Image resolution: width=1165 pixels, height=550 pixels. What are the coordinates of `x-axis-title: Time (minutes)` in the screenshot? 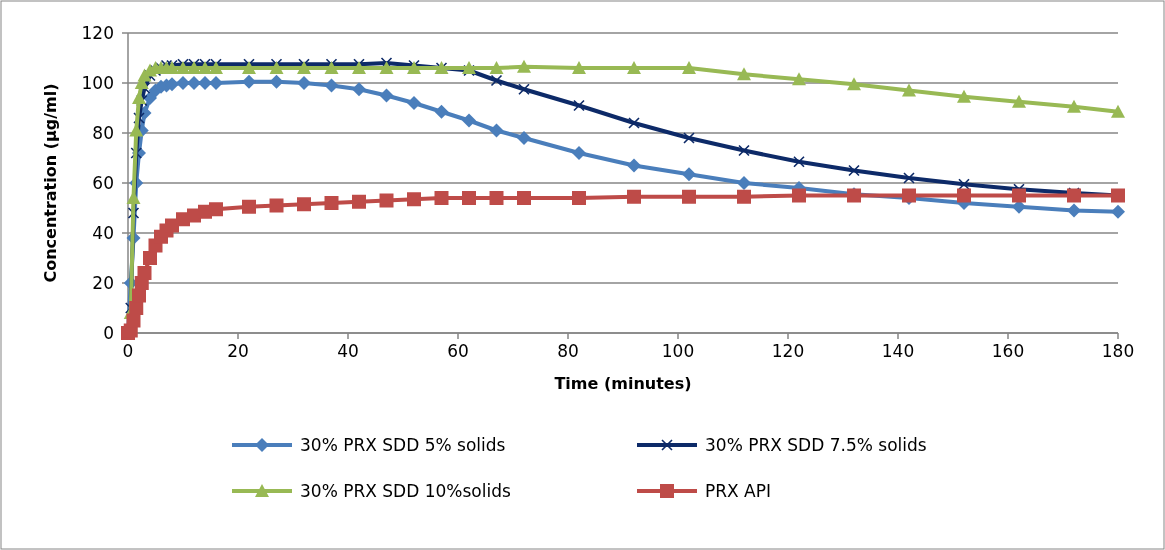 It's located at (623, 383).